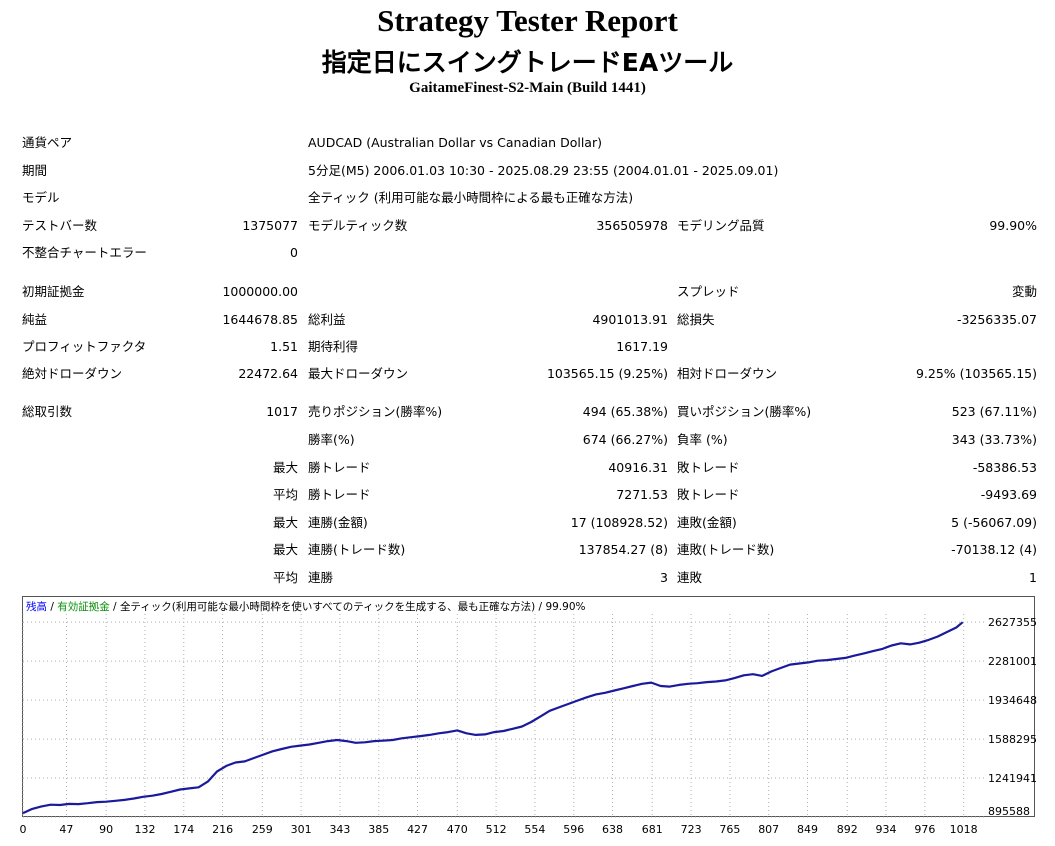  I want to click on legend-balance: 残高, so click(36, 606).